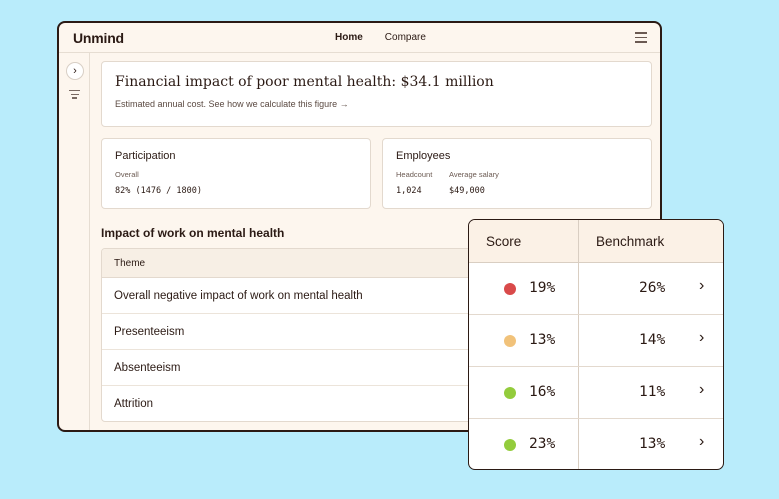 The height and width of the screenshot is (499, 779). I want to click on benchmark-value: 26%, so click(652, 288).